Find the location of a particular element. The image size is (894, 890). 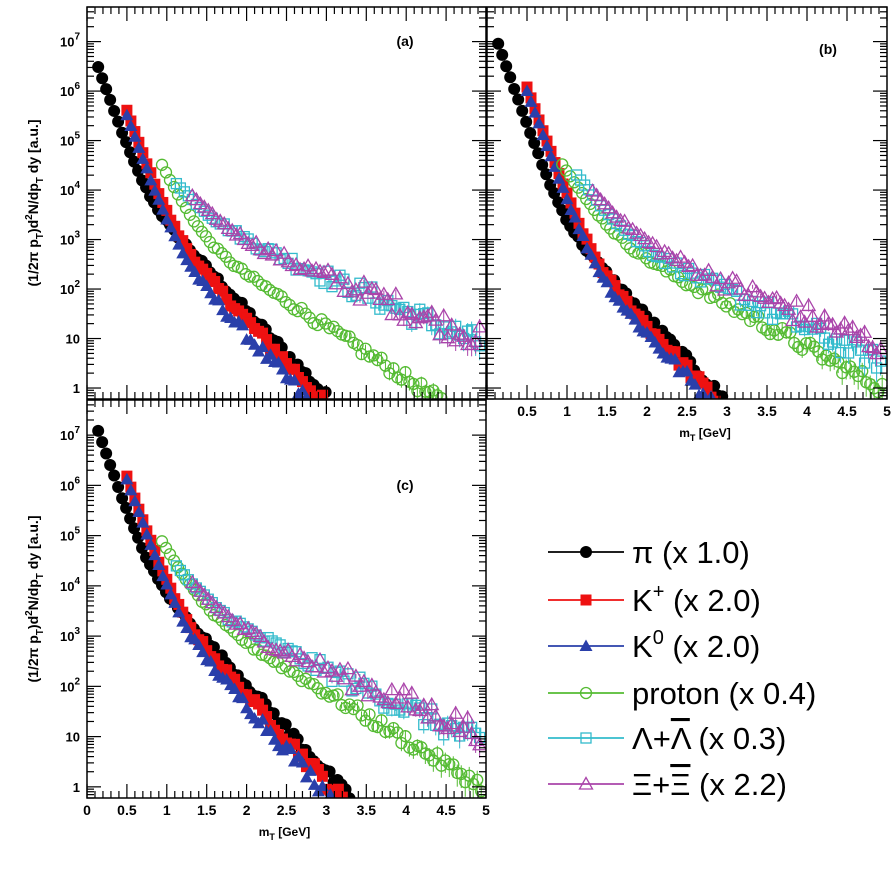

legend-entry-proton: proton (x 0.4) is located at coordinates (682, 693).